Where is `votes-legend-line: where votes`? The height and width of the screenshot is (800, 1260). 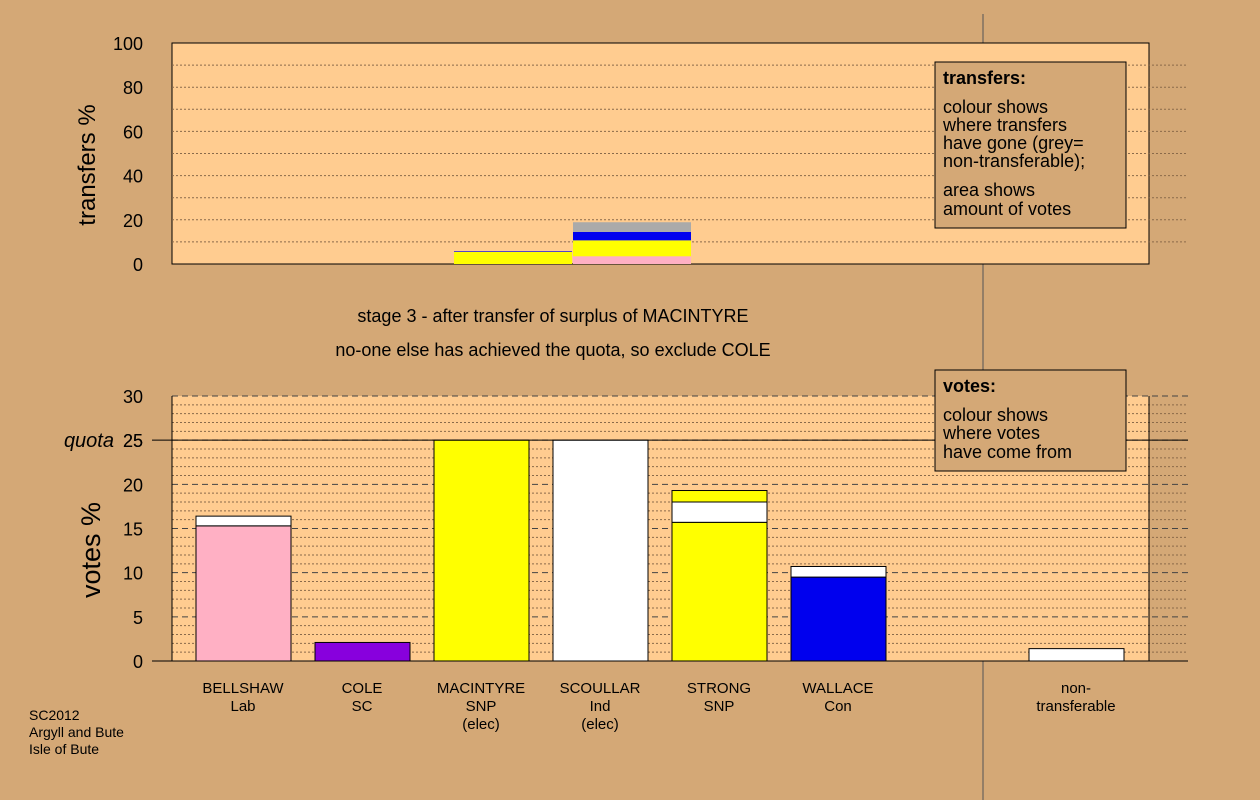 votes-legend-line: where votes is located at coordinates (991, 433).